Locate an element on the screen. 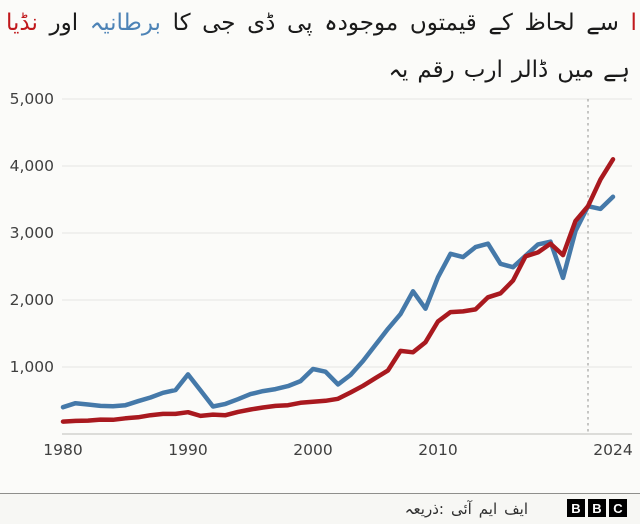 This screenshot has height=524, width=640. y-tick-label: 2,000 is located at coordinates (31, 300).